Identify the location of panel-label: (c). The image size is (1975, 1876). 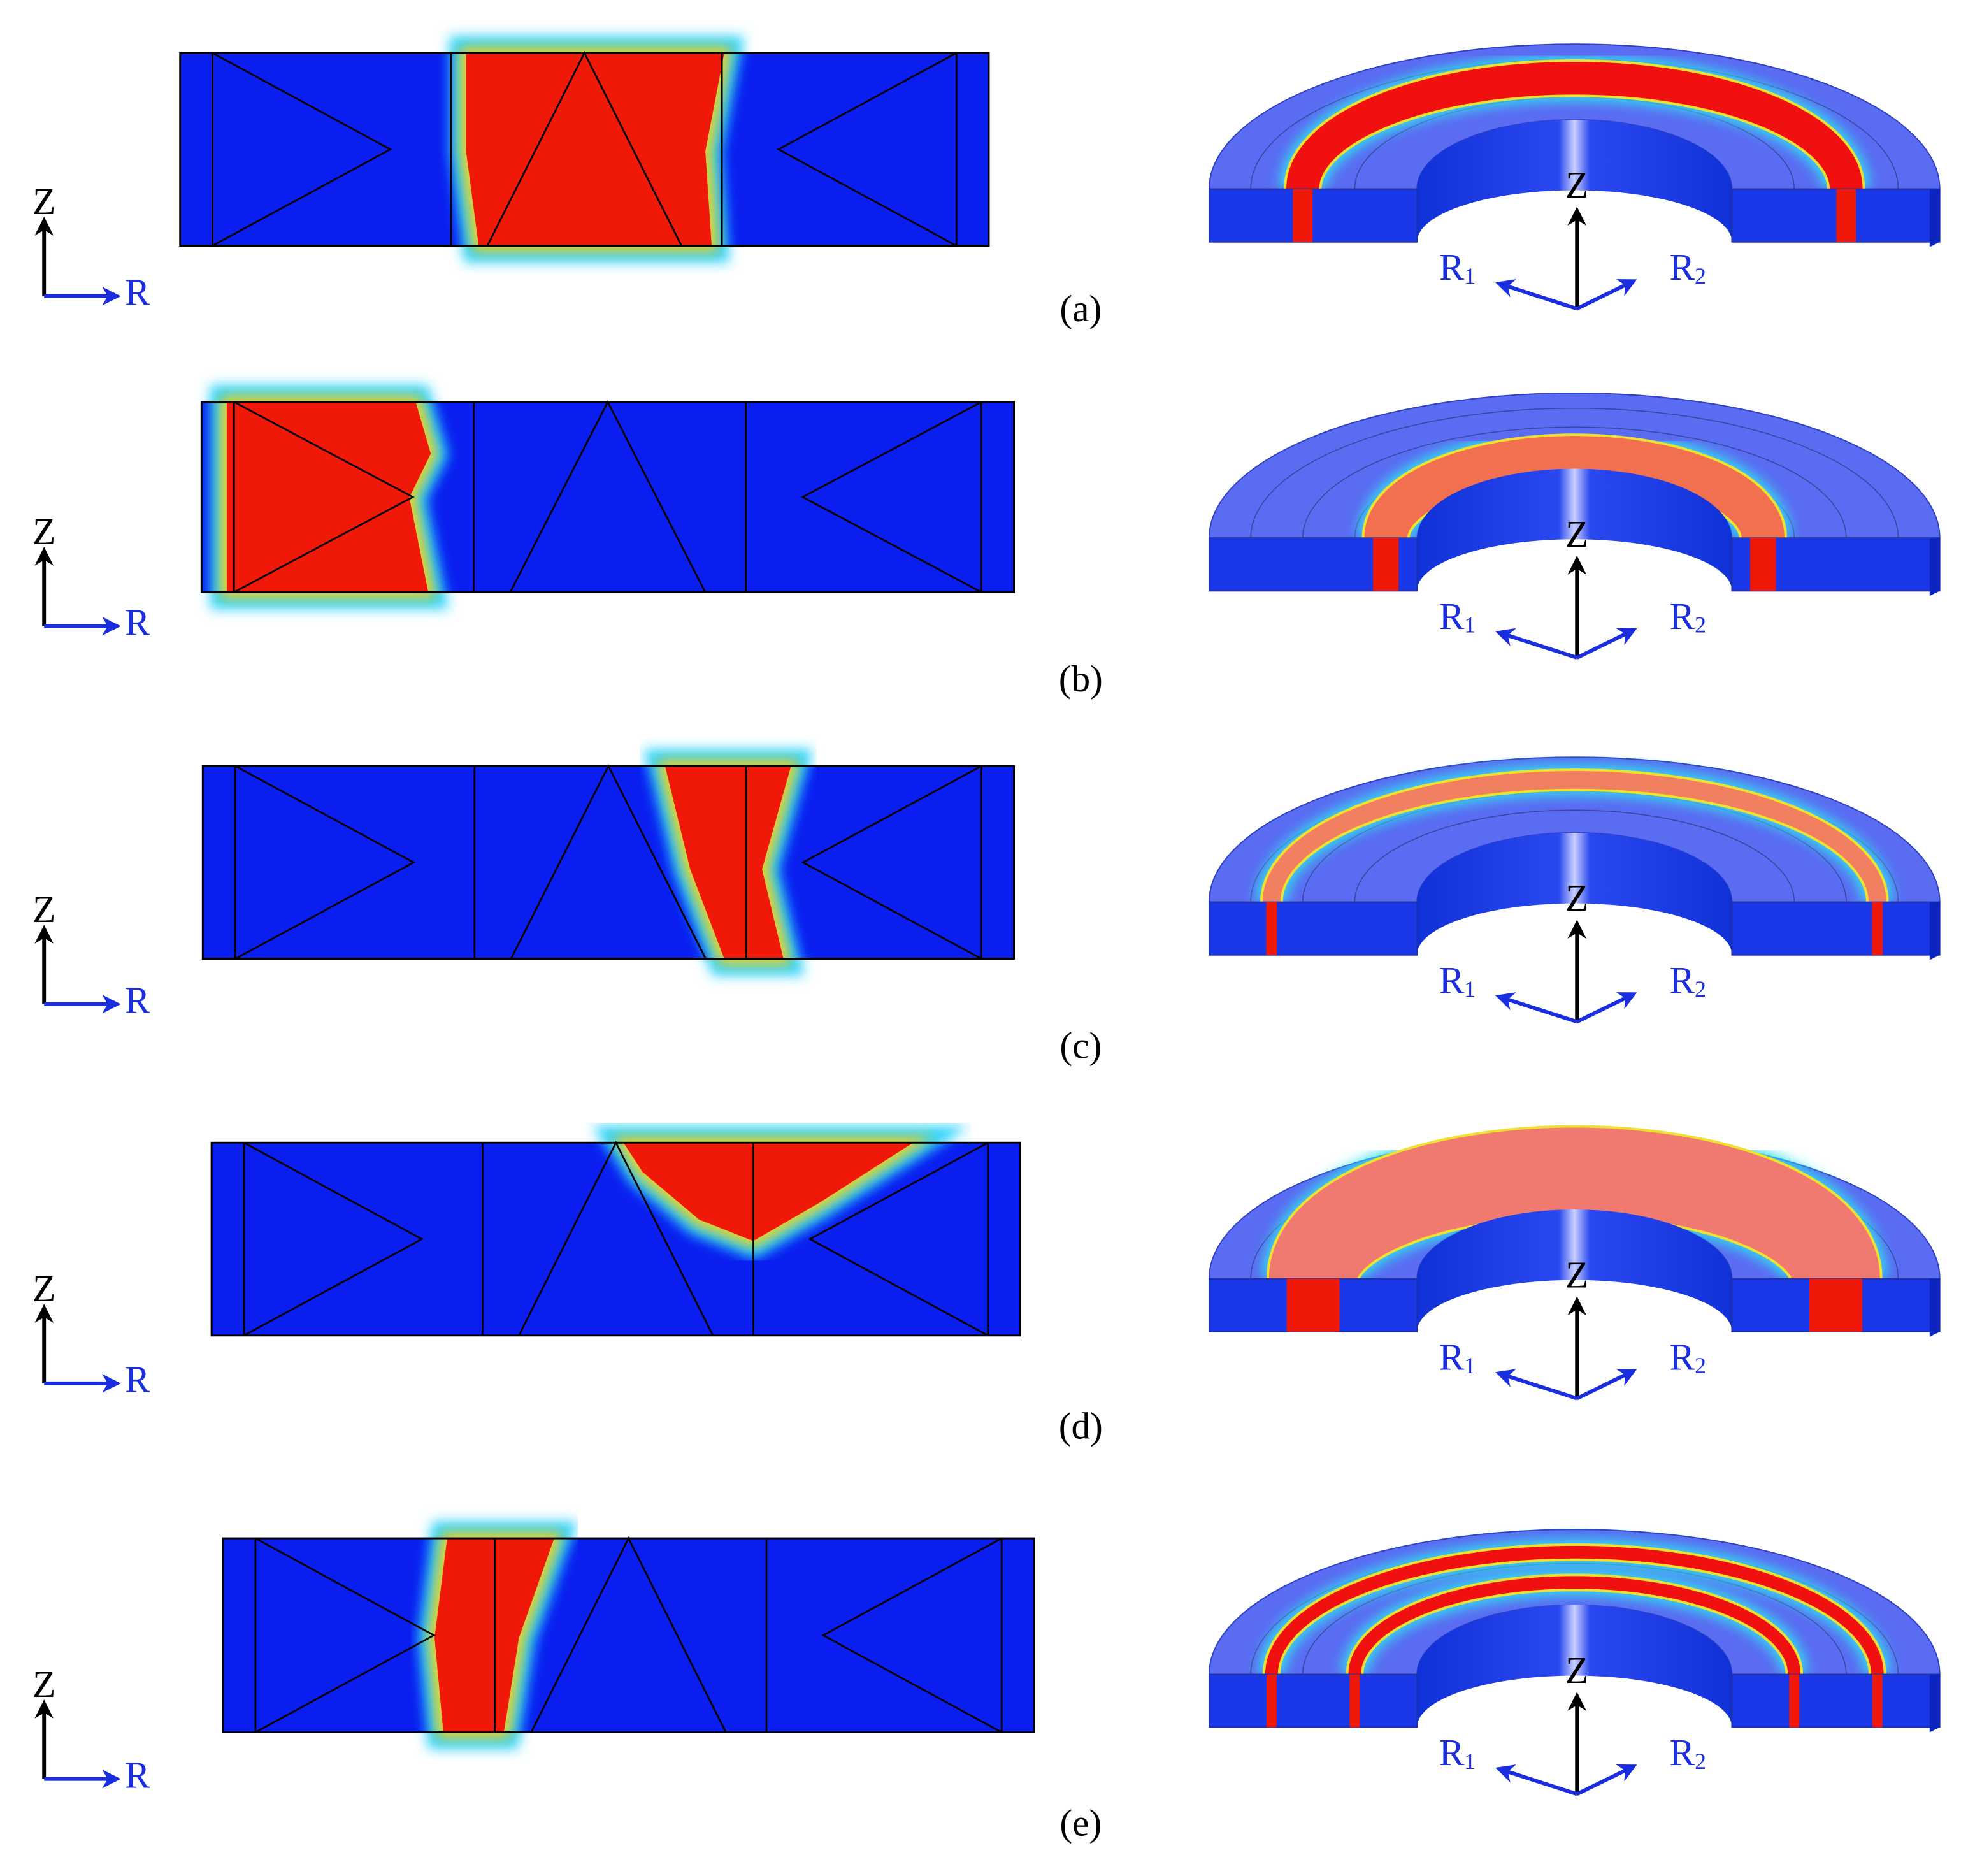
(1080, 1046).